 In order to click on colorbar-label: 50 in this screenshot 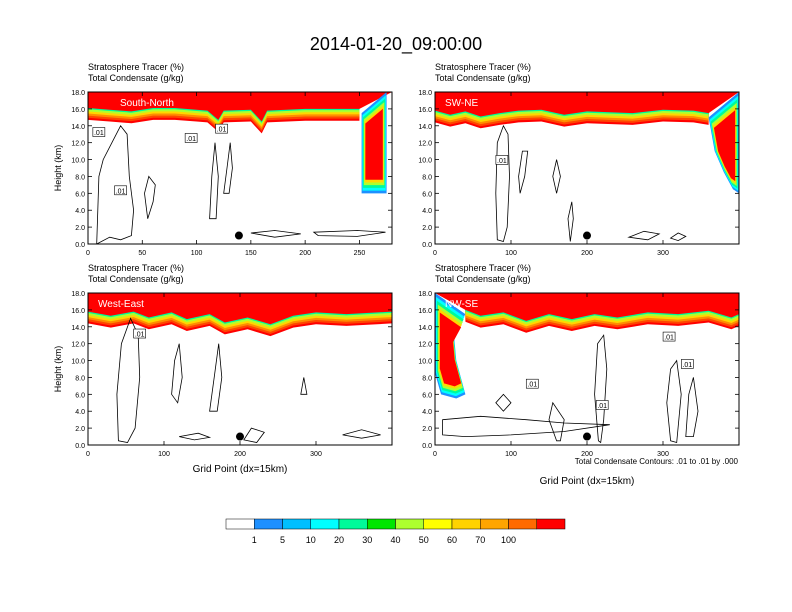, I will do `click(424, 540)`.